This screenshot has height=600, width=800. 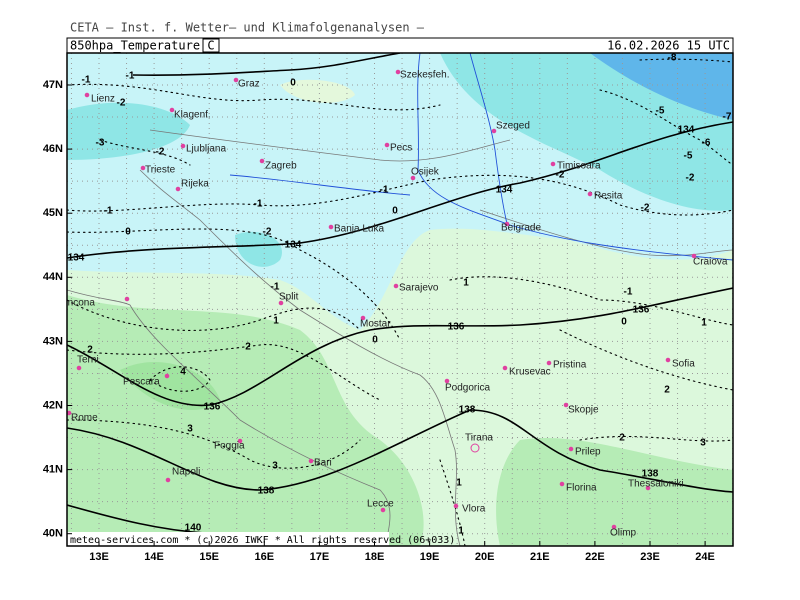 I want to click on lat-label: 42N, so click(x=53, y=405).